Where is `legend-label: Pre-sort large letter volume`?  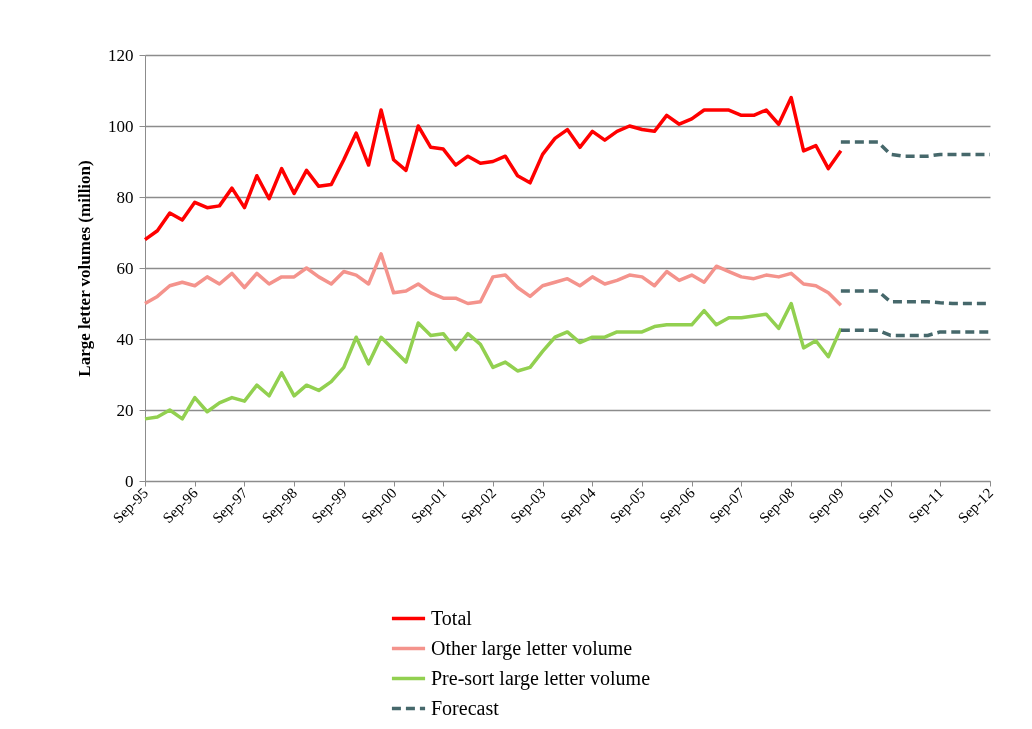
legend-label: Pre-sort large letter volume is located at coordinates (541, 678).